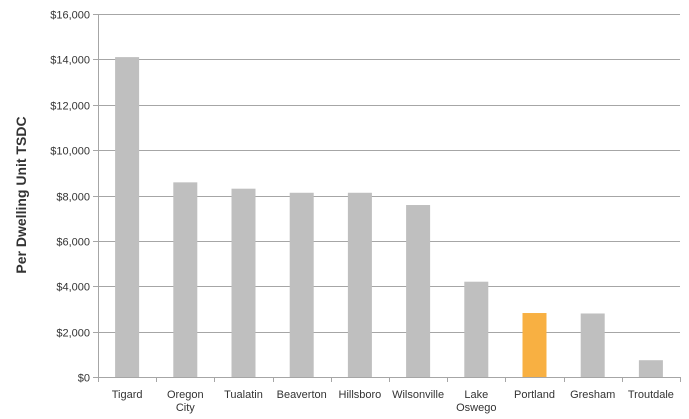 Image resolution: width=689 pixels, height=419 pixels. What do you see at coordinates (185, 279) in the screenshot?
I see `bar-oregon-city` at bounding box center [185, 279].